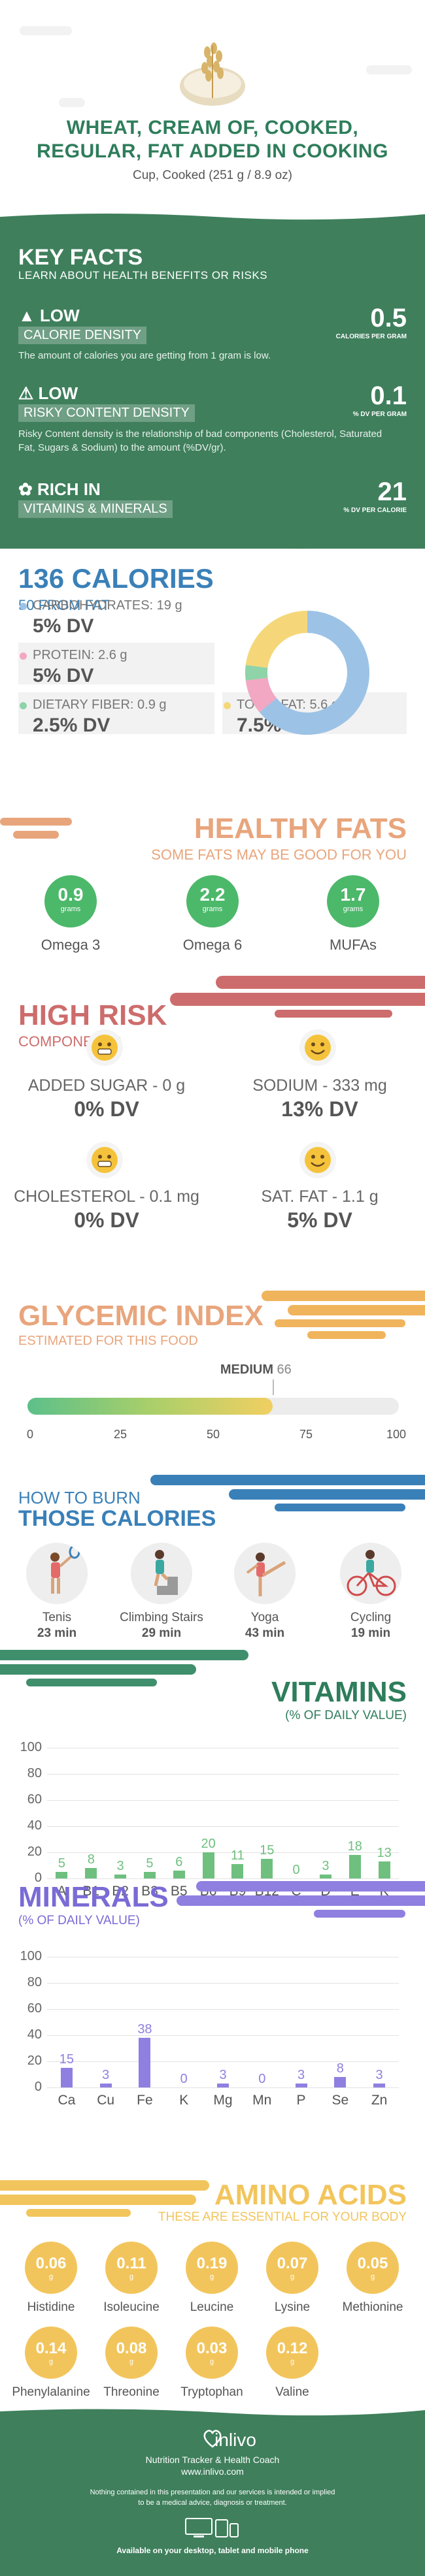  What do you see at coordinates (131, 2263) in the screenshot?
I see `amino-value: 0.11` at bounding box center [131, 2263].